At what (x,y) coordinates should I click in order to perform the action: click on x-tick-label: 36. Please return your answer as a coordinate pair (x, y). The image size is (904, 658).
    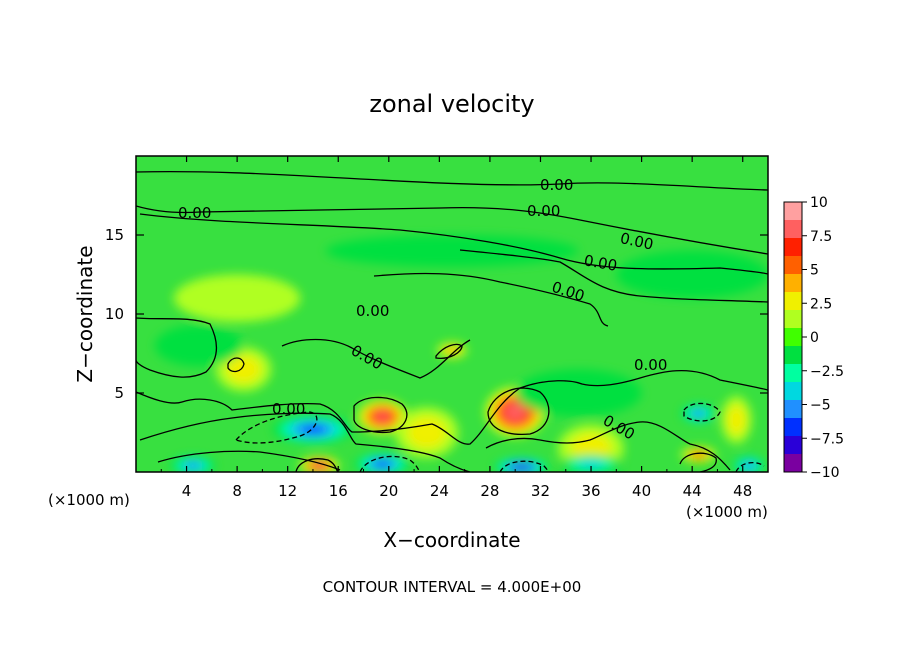
    Looking at the image, I should click on (590, 491).